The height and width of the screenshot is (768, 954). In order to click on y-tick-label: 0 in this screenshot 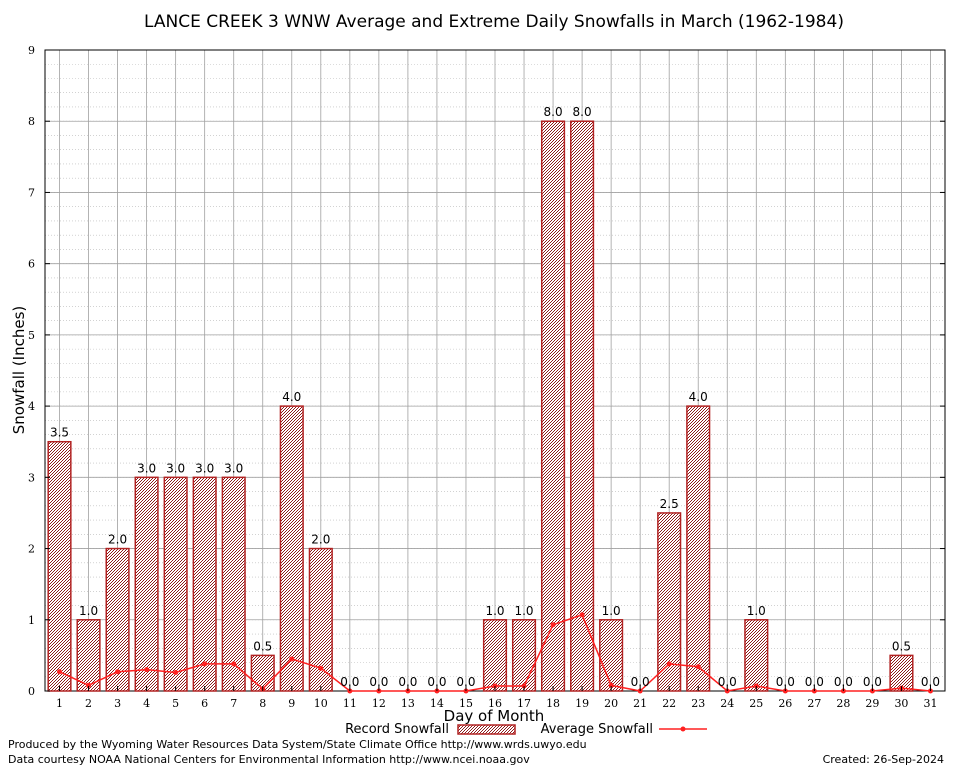, I will do `click(31, 691)`.